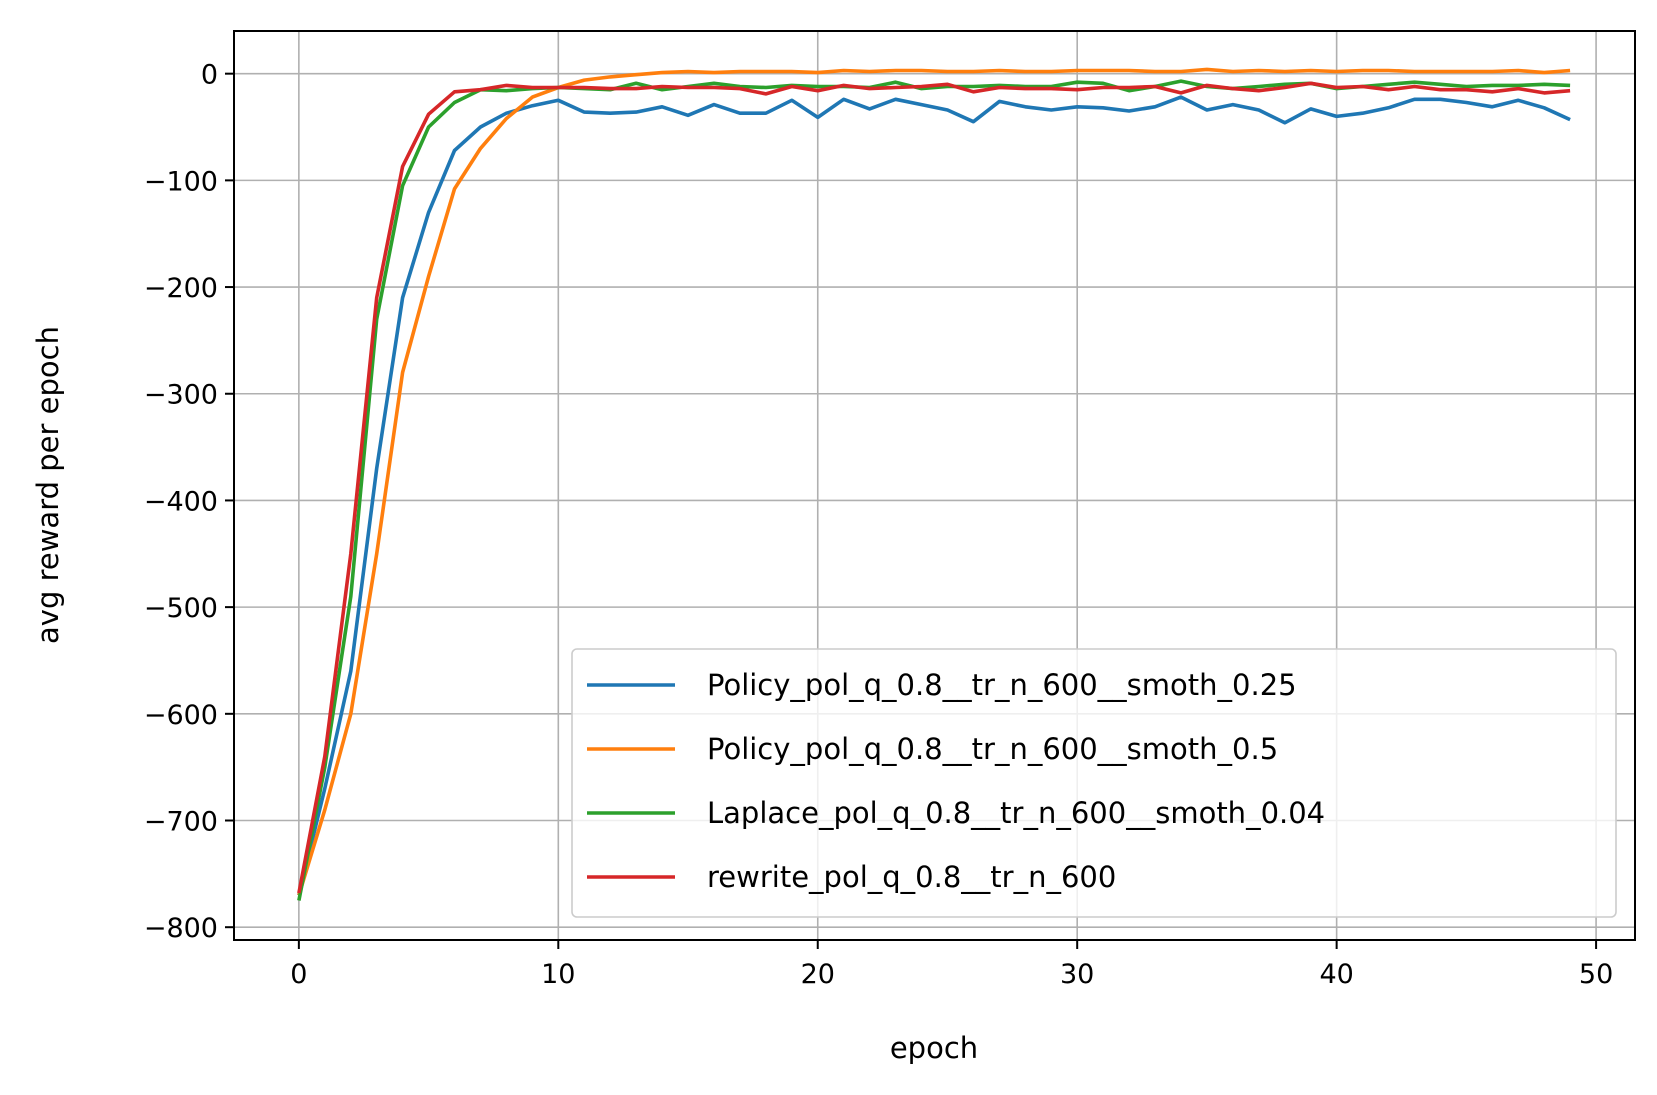  Describe the element at coordinates (181, 181) in the screenshot. I see `y-tick-label: −100` at that location.